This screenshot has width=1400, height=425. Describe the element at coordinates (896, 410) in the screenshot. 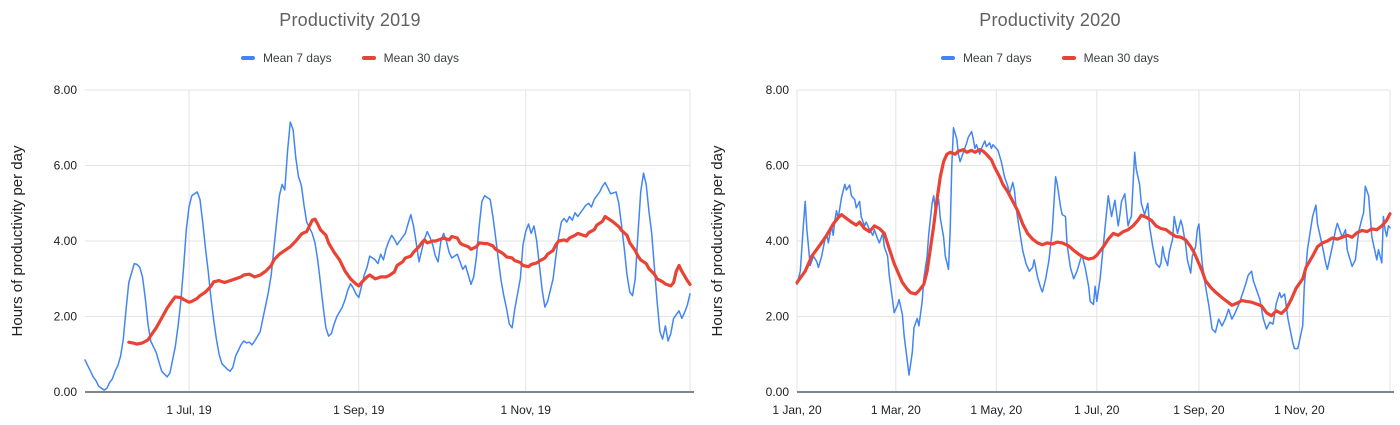

I see `x-tick-label: 1 Mar, 20` at that location.